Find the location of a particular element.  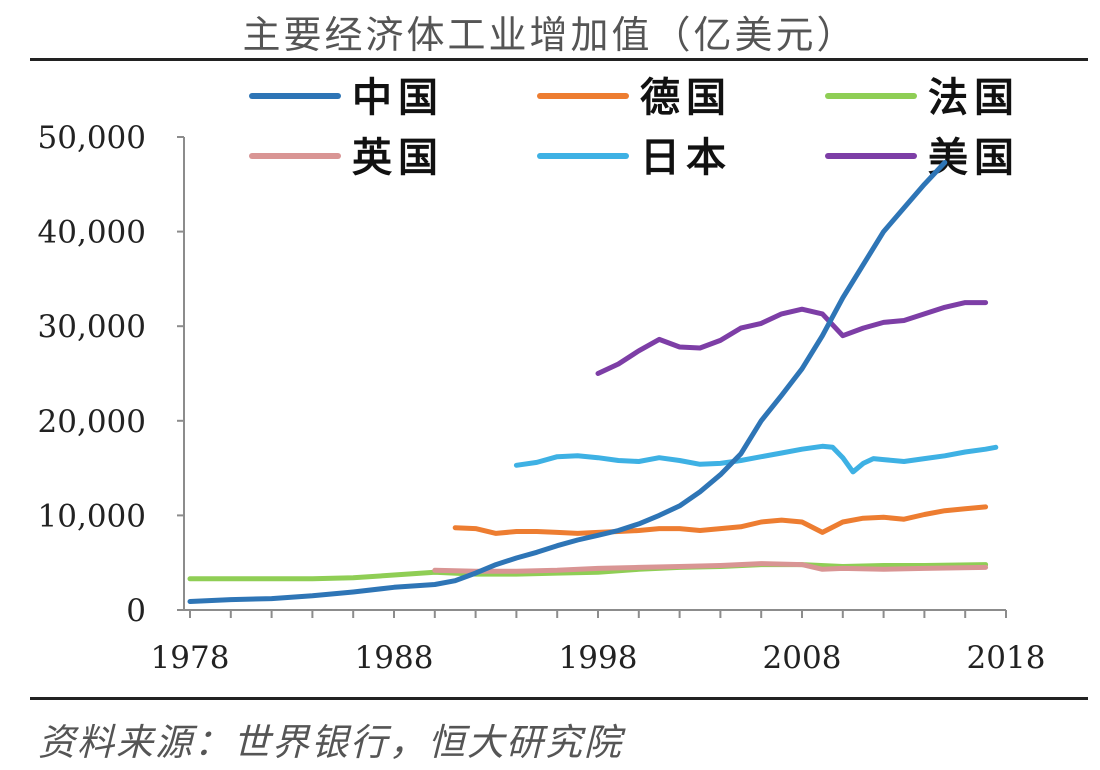

y-tick-label: 40,000 is located at coordinates (92, 233).